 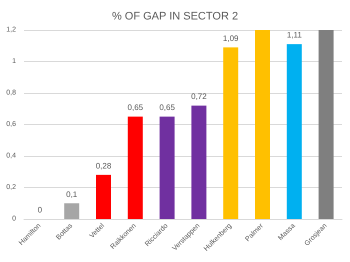 What do you see at coordinates (40, 210) in the screenshot?
I see `data-label: 0` at bounding box center [40, 210].